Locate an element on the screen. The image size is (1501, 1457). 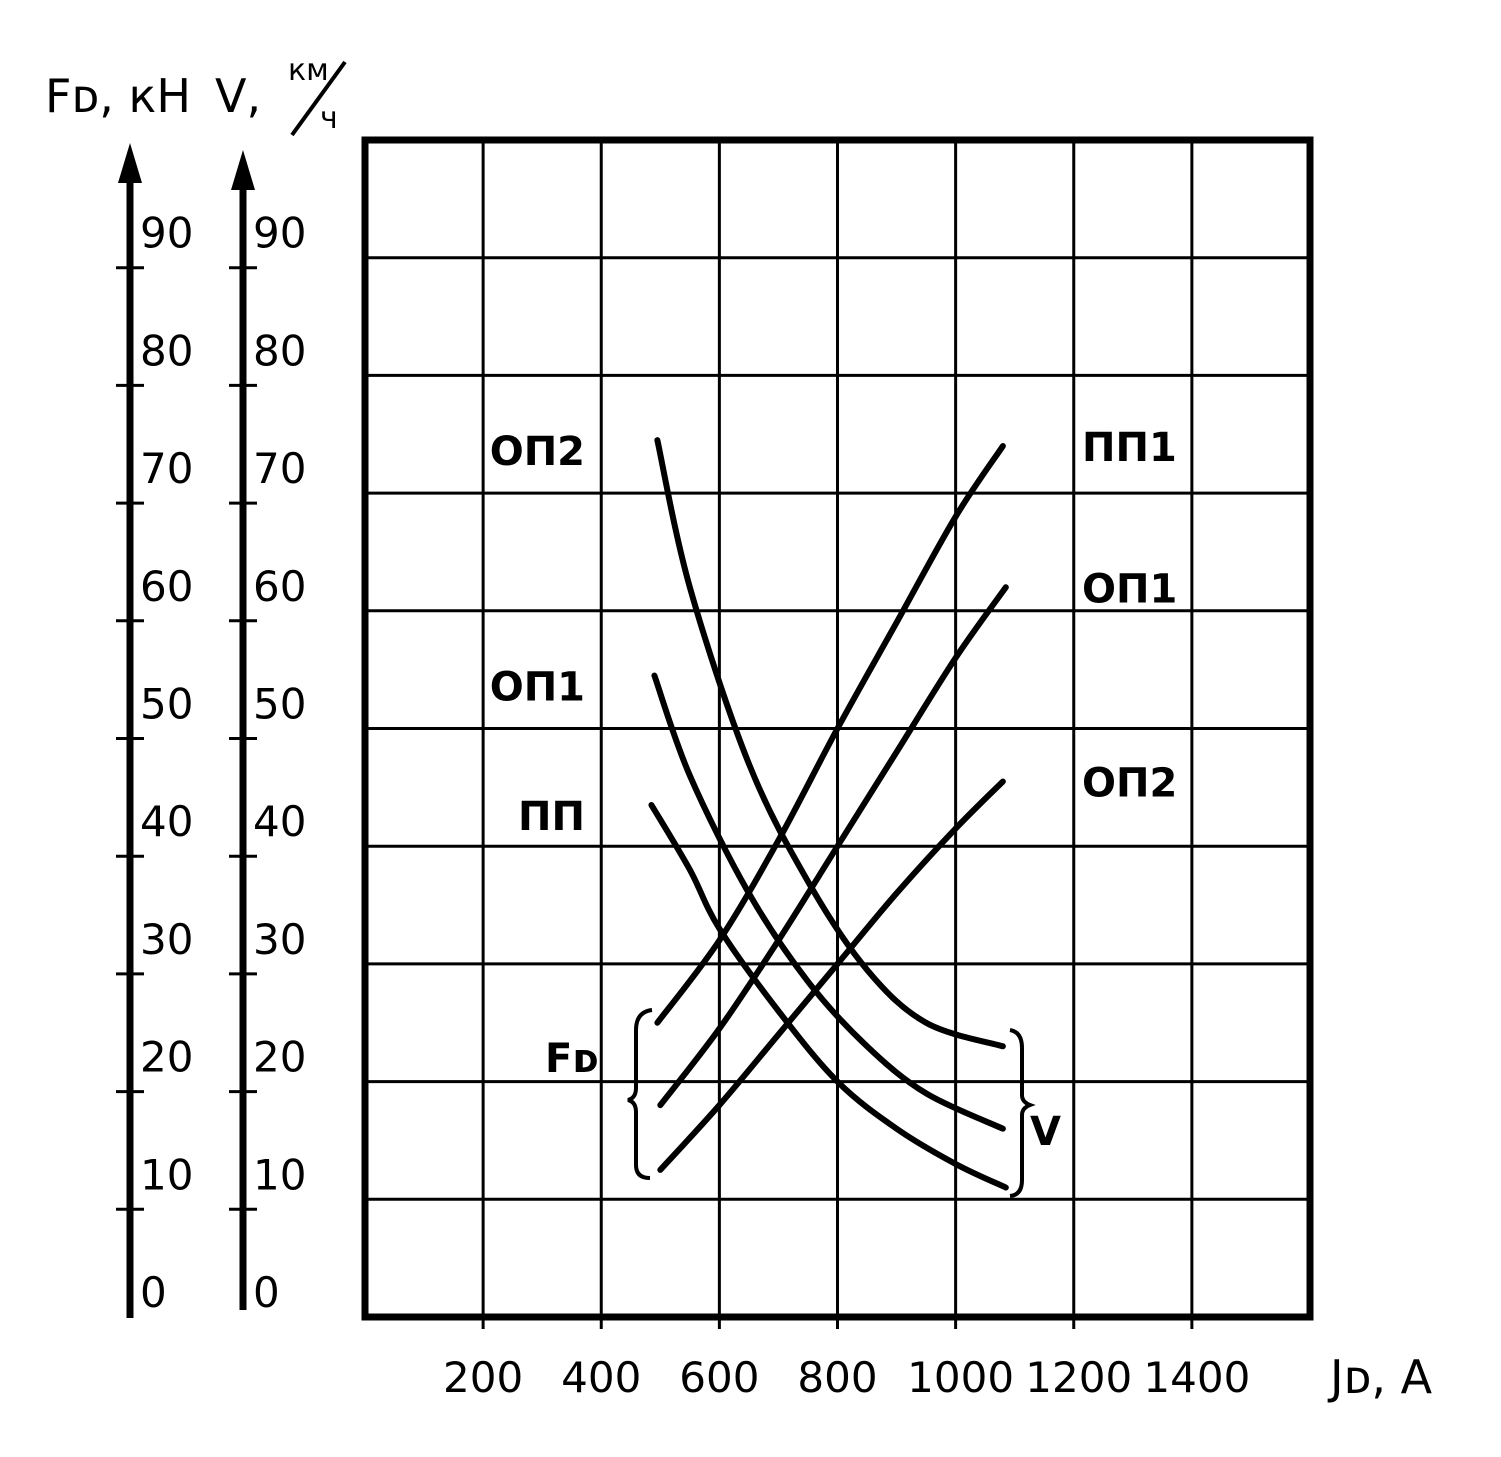
speed-axis-unit-denominator: ч is located at coordinates (329, 118).